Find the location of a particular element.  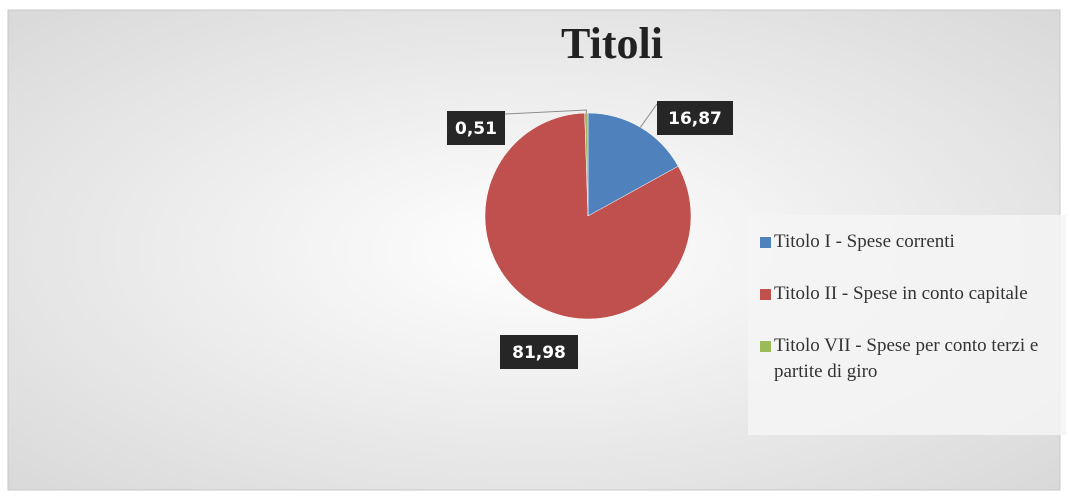

chart-title: Titoli is located at coordinates (612, 43).